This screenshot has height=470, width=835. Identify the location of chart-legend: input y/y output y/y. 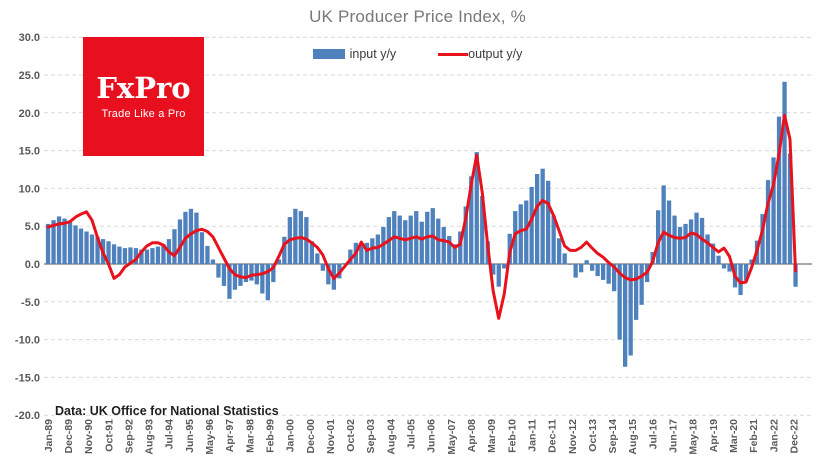
(417, 54).